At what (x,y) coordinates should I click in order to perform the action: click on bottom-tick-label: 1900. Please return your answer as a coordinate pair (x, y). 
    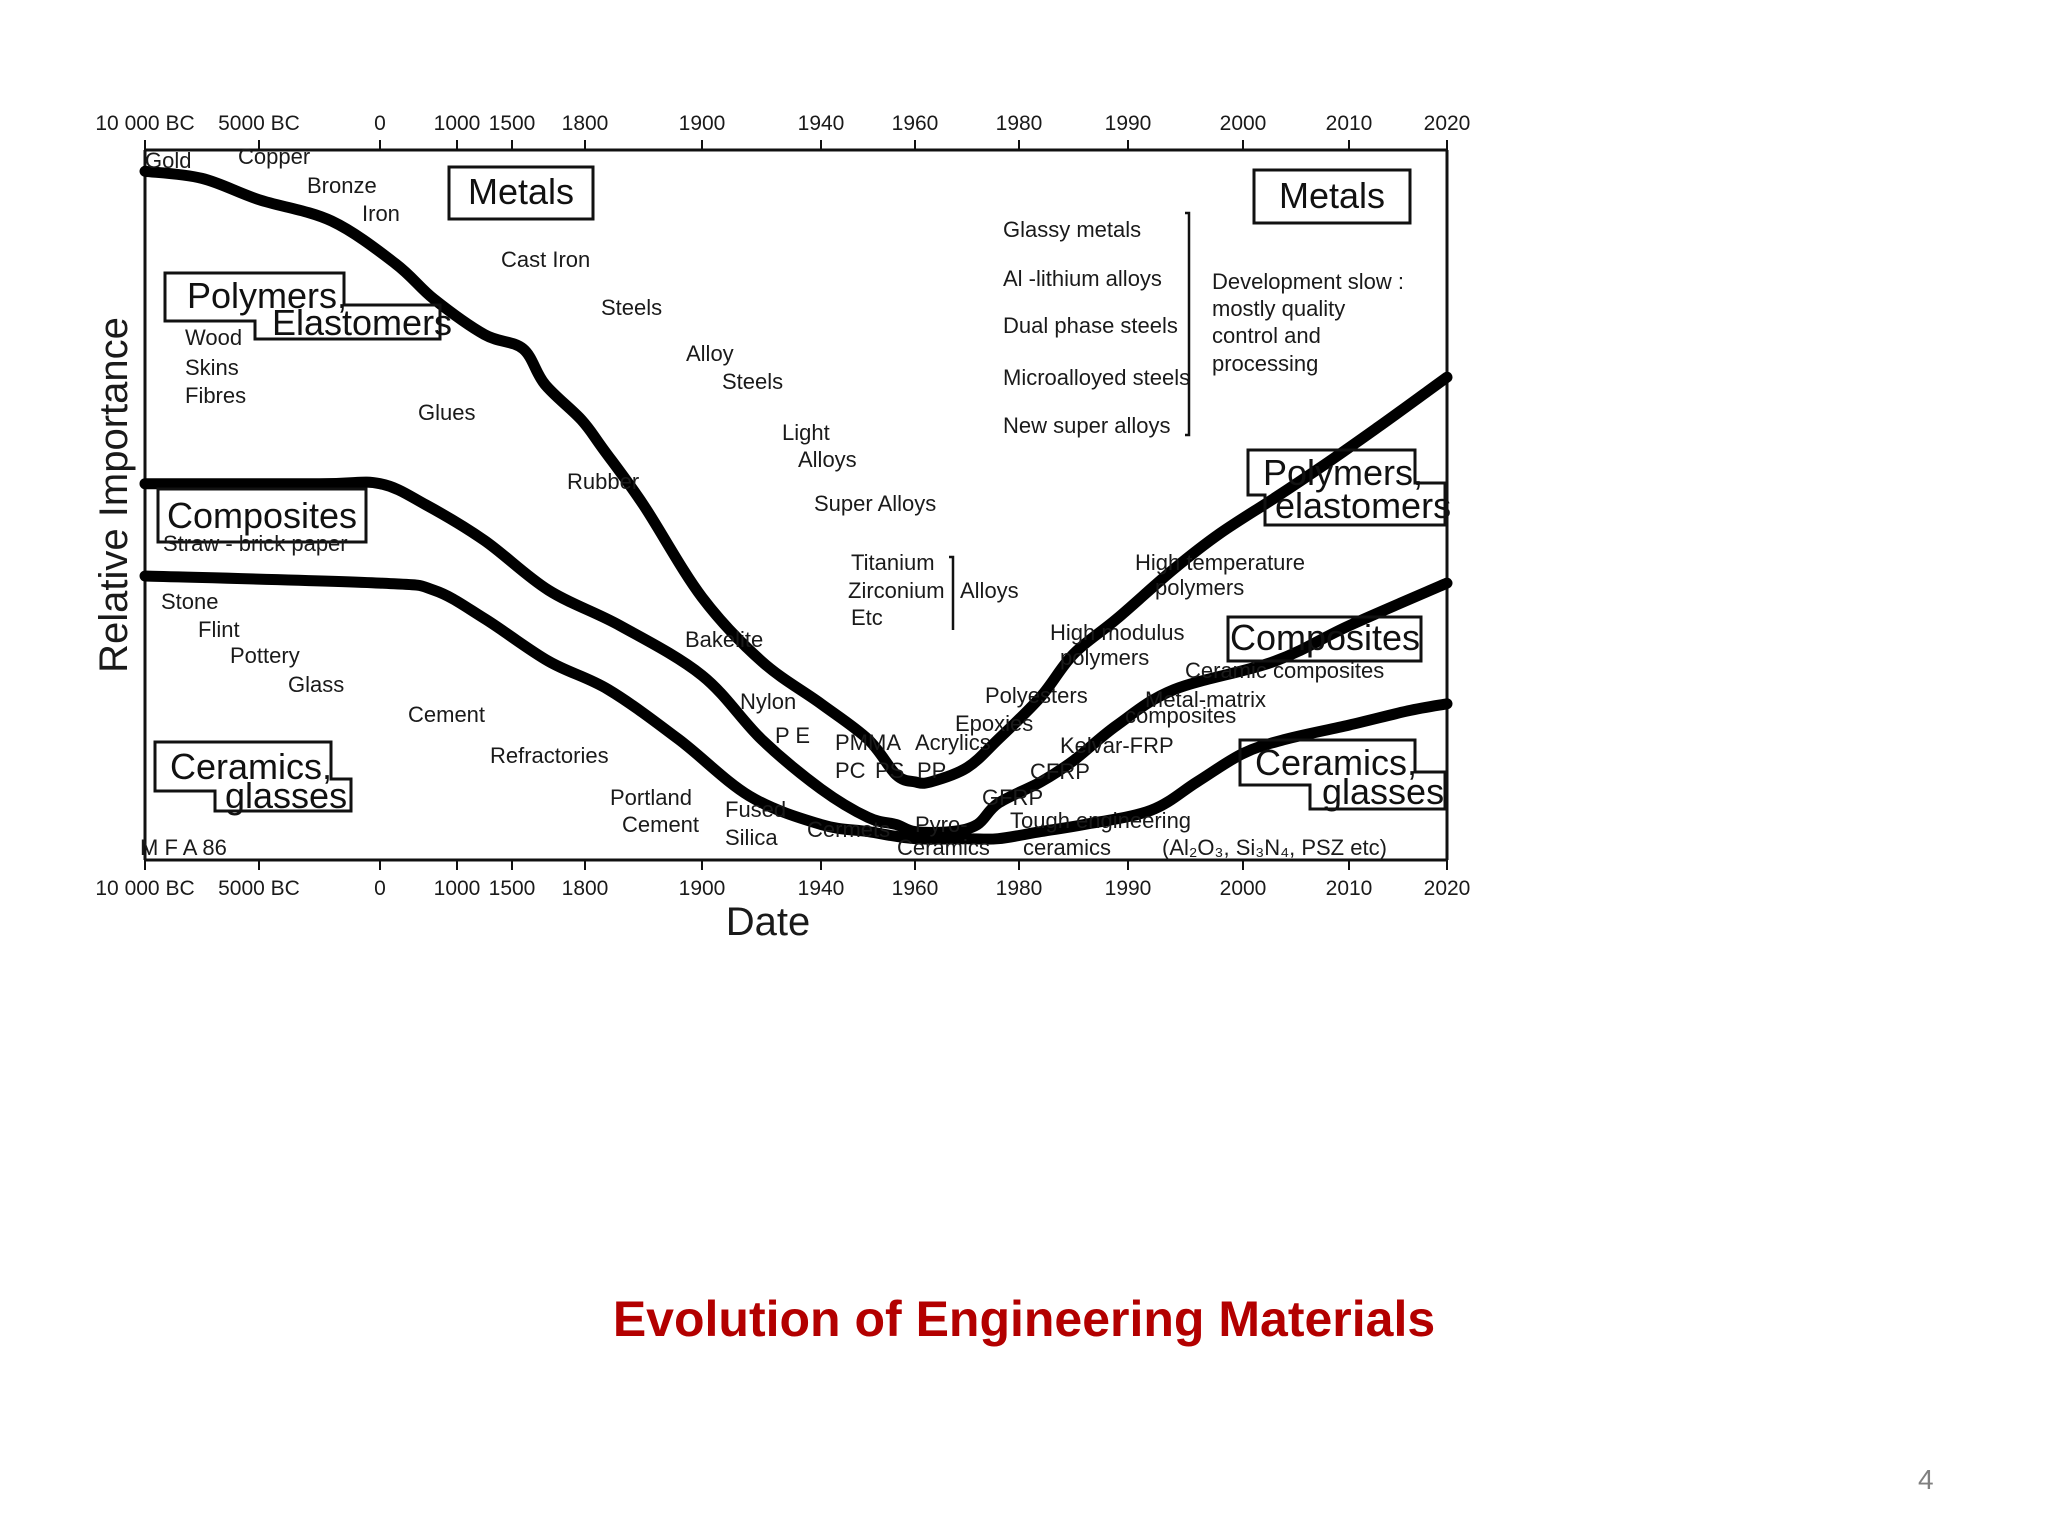
    Looking at the image, I should click on (702, 888).